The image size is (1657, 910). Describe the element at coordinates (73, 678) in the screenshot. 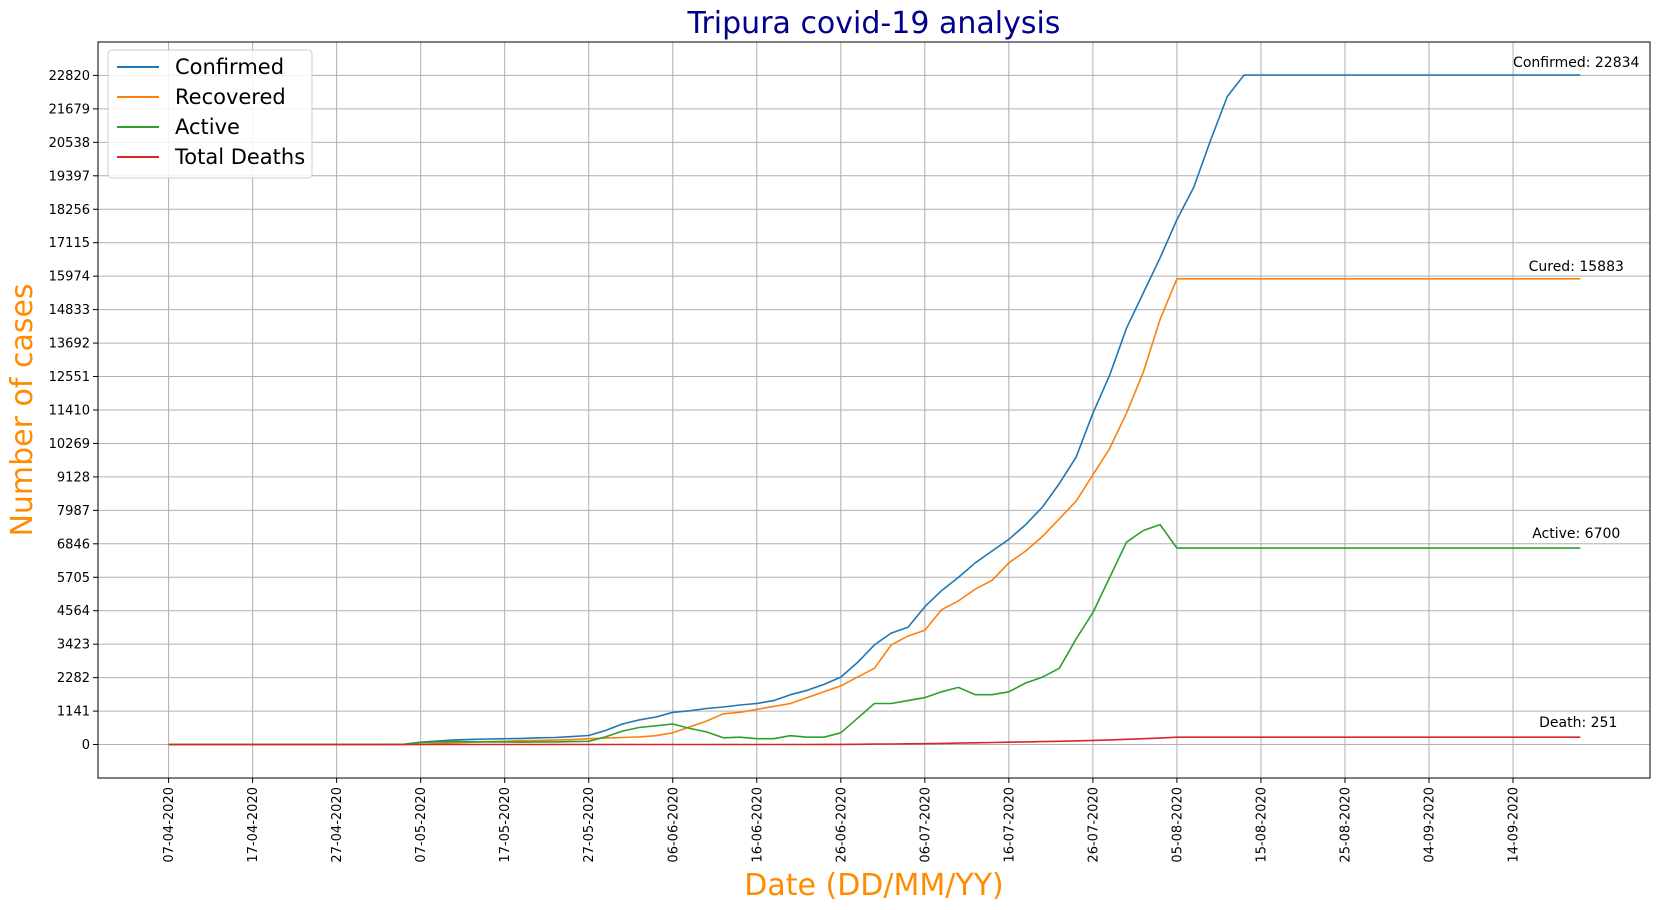

I see `y-tick-label: 2282` at that location.